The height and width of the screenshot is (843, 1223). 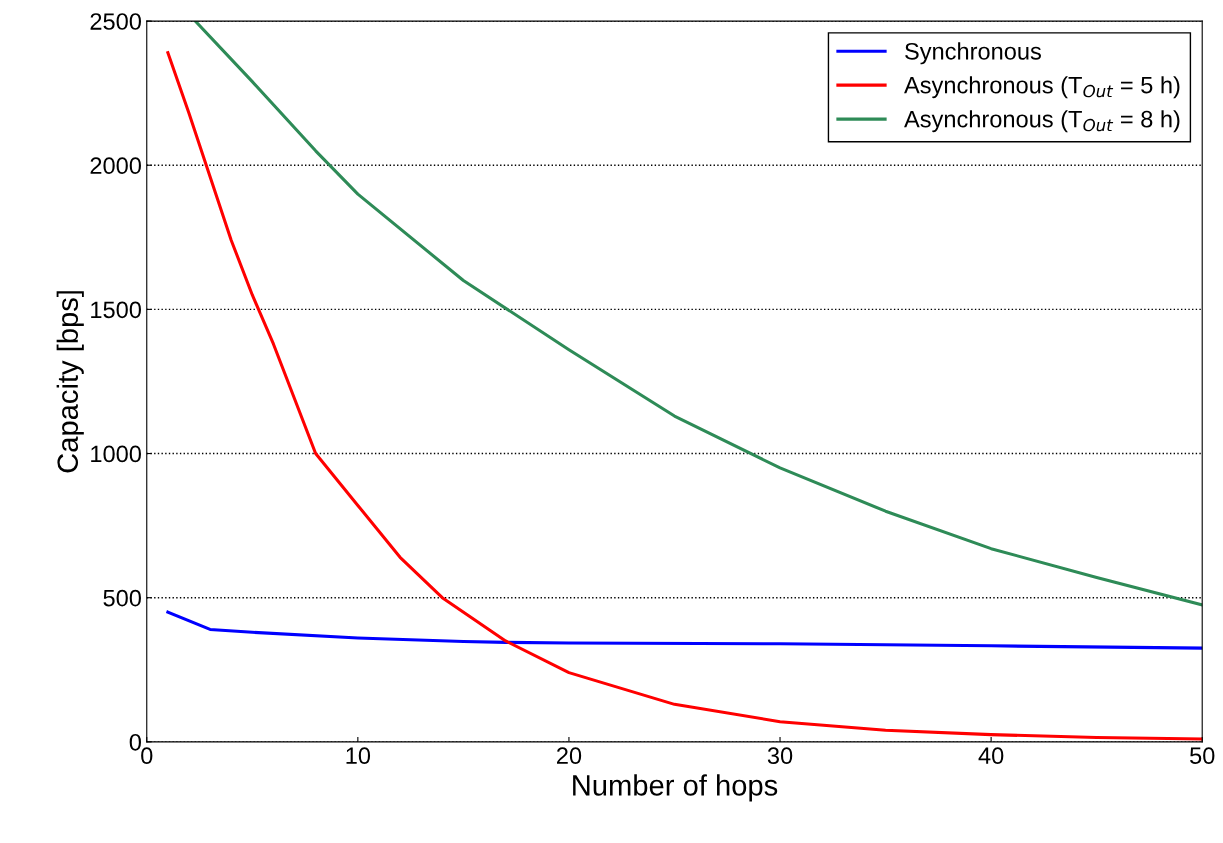 I want to click on y-tick-label: 1500, so click(x=116, y=310).